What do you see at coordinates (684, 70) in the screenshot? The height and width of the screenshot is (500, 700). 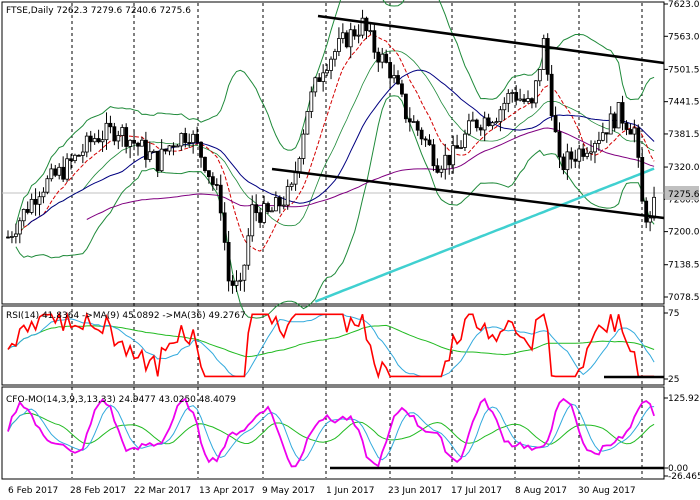 I see `price-axis-label: 7501.5` at bounding box center [684, 70].